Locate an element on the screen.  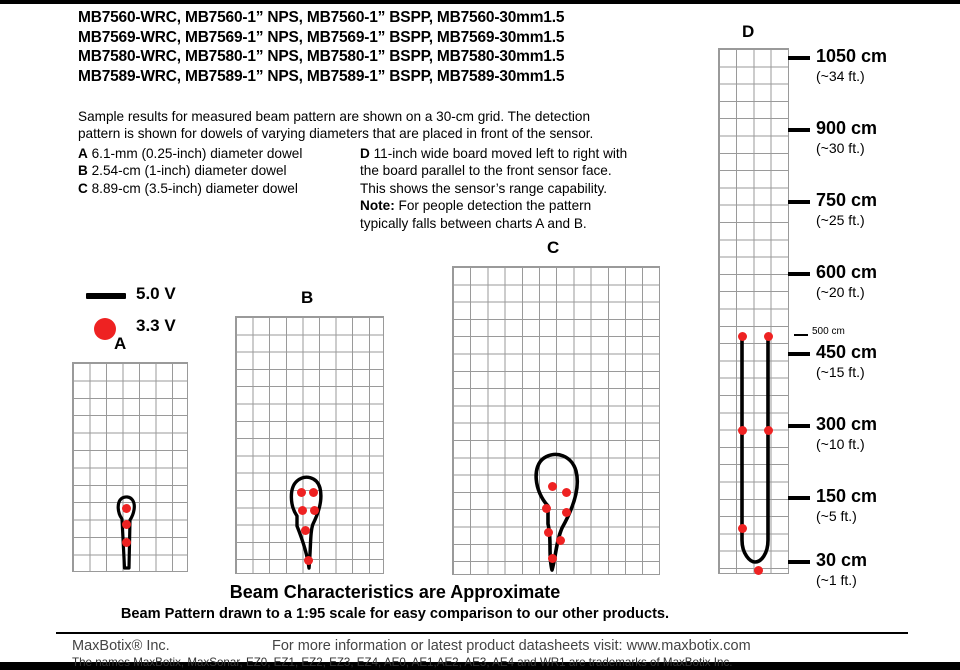
voltage-key-row-33v: 3.3 V is located at coordinates (146, 330).